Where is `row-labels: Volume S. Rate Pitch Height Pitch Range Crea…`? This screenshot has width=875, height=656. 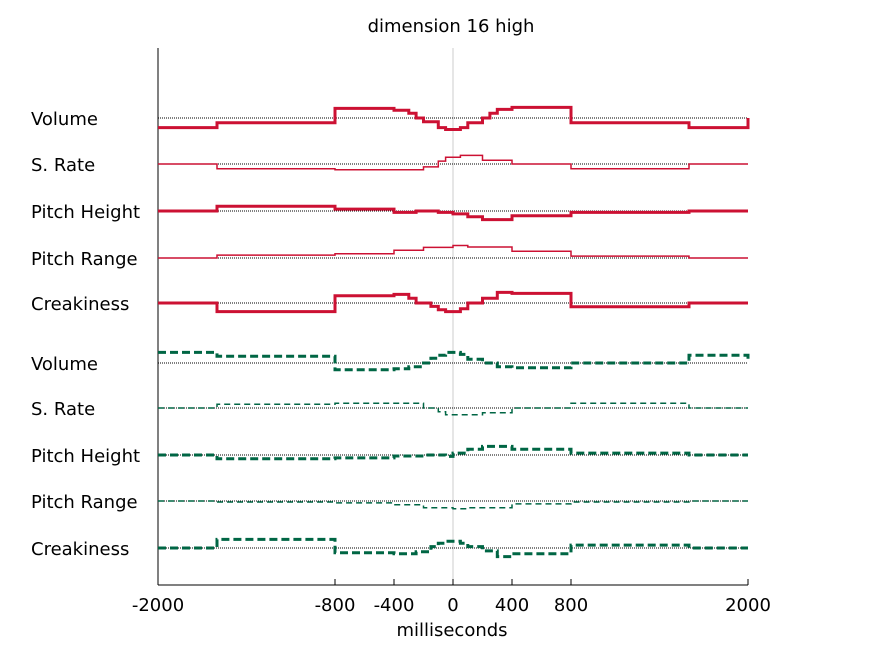 row-labels: Volume S. Rate Pitch Height Pitch Range Crea… is located at coordinates (85, 334).